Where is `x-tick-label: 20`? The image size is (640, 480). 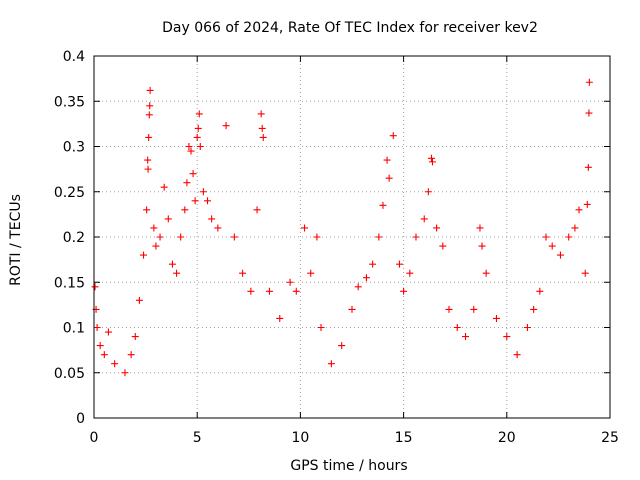 x-tick-label: 20 is located at coordinates (507, 438).